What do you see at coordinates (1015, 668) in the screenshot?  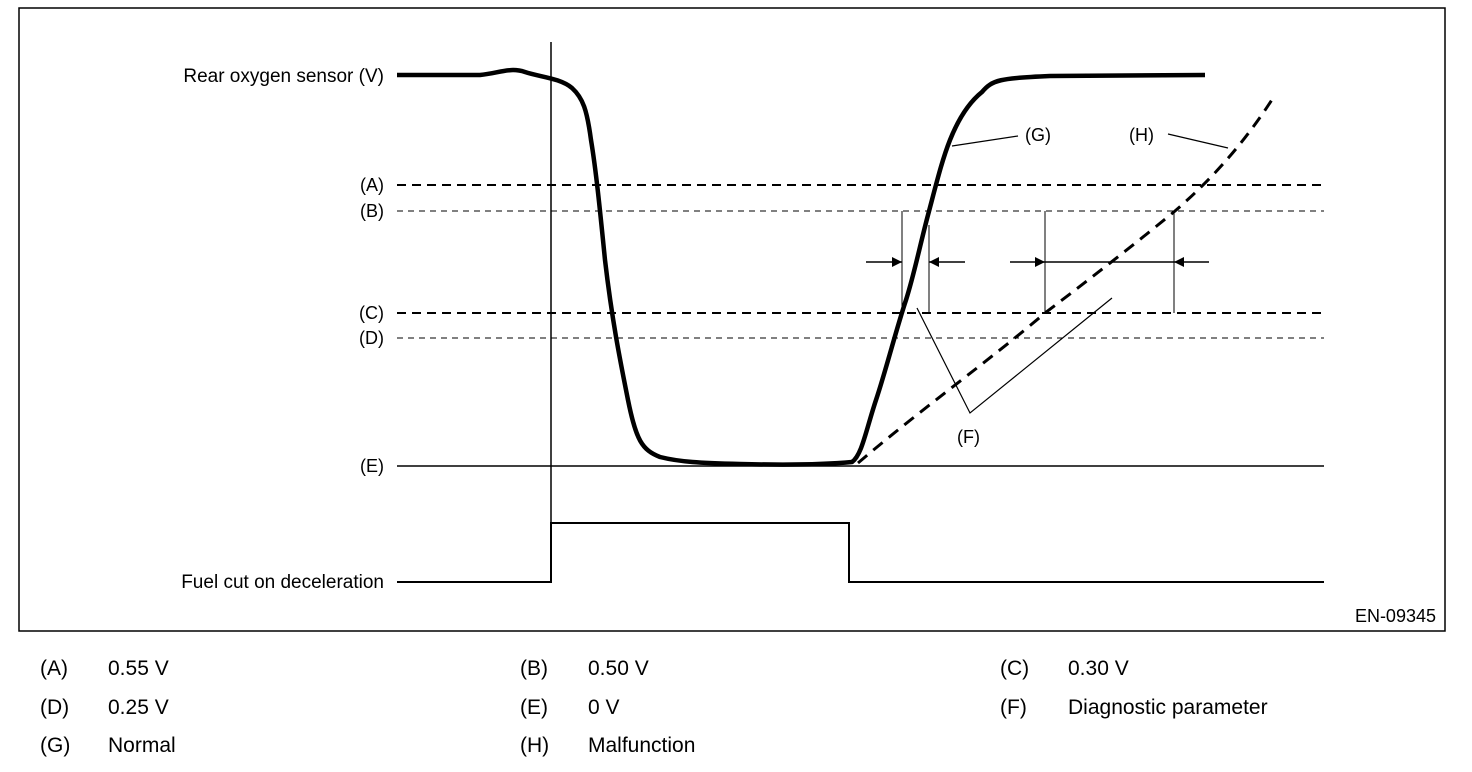 I see `legend-key: (C)` at bounding box center [1015, 668].